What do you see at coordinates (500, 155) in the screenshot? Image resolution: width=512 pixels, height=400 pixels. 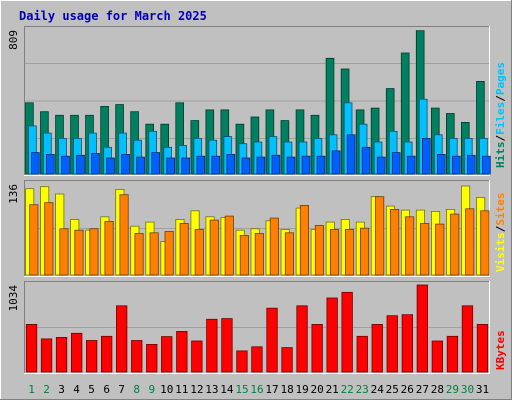 I see `legend-entry: Hits` at bounding box center [500, 155].